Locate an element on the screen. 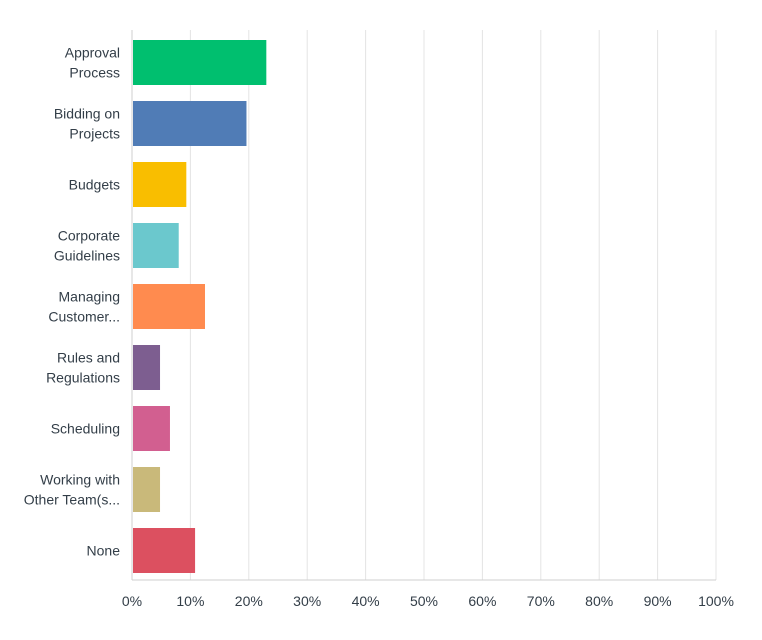 The width and height of the screenshot is (762, 640). x-tick-label: 60% is located at coordinates (482, 601).